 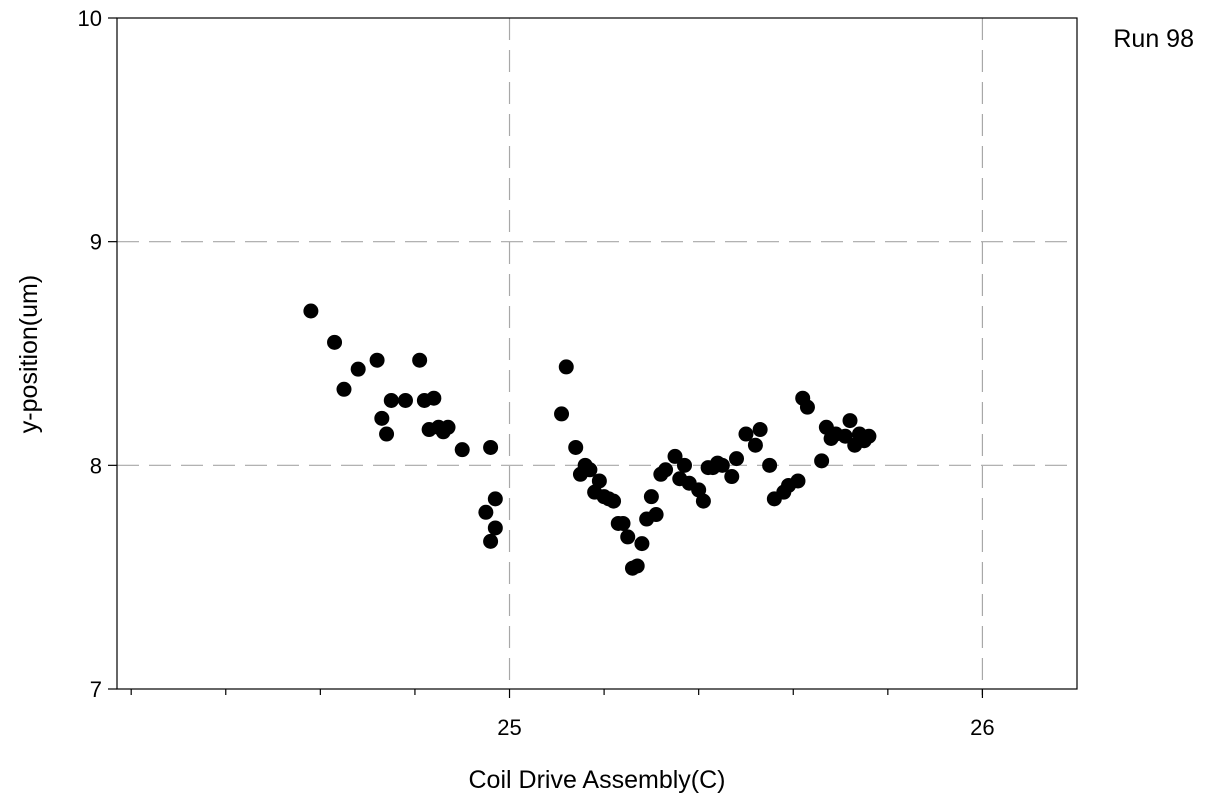 What do you see at coordinates (1153, 39) in the screenshot?
I see `run-annotation: Run 98` at bounding box center [1153, 39].